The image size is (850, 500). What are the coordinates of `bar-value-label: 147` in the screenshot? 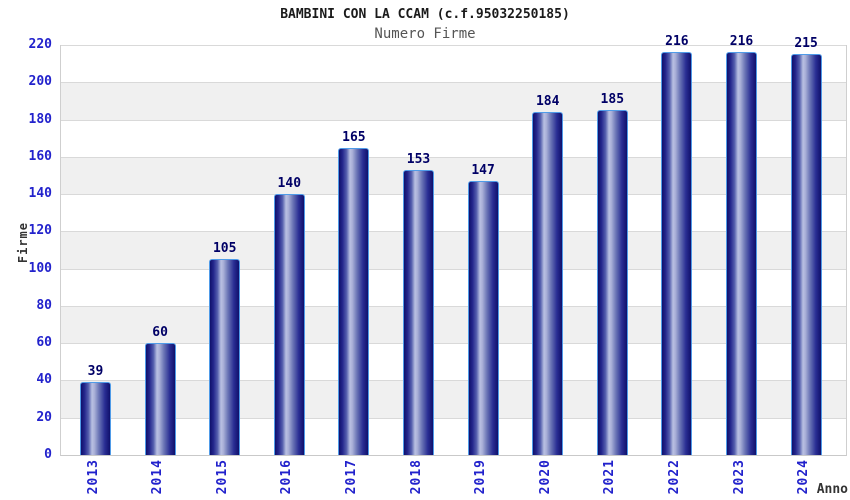 It's located at (483, 171).